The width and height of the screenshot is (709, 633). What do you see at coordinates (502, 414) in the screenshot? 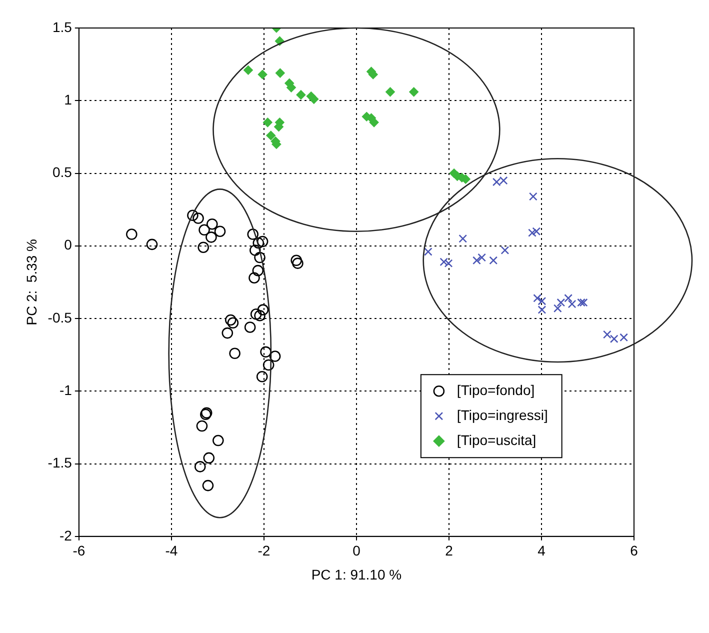
I see `legend-label: [Tipo=ingressi]` at bounding box center [502, 414].